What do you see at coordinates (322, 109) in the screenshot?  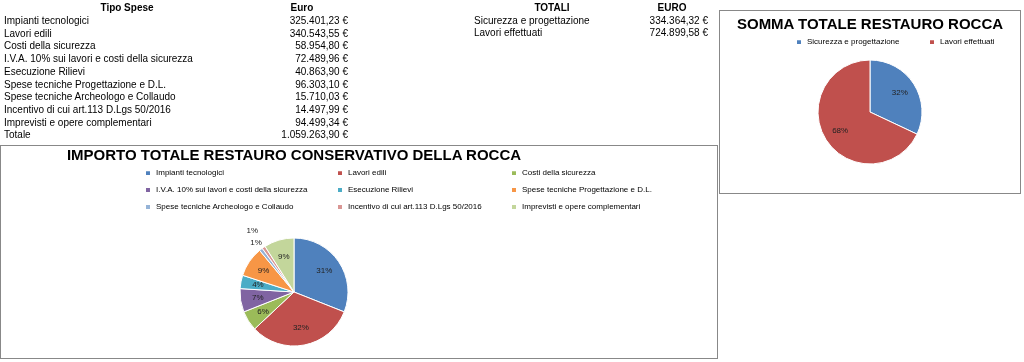 I see `data-label: 14.497,99 €` at bounding box center [322, 109].